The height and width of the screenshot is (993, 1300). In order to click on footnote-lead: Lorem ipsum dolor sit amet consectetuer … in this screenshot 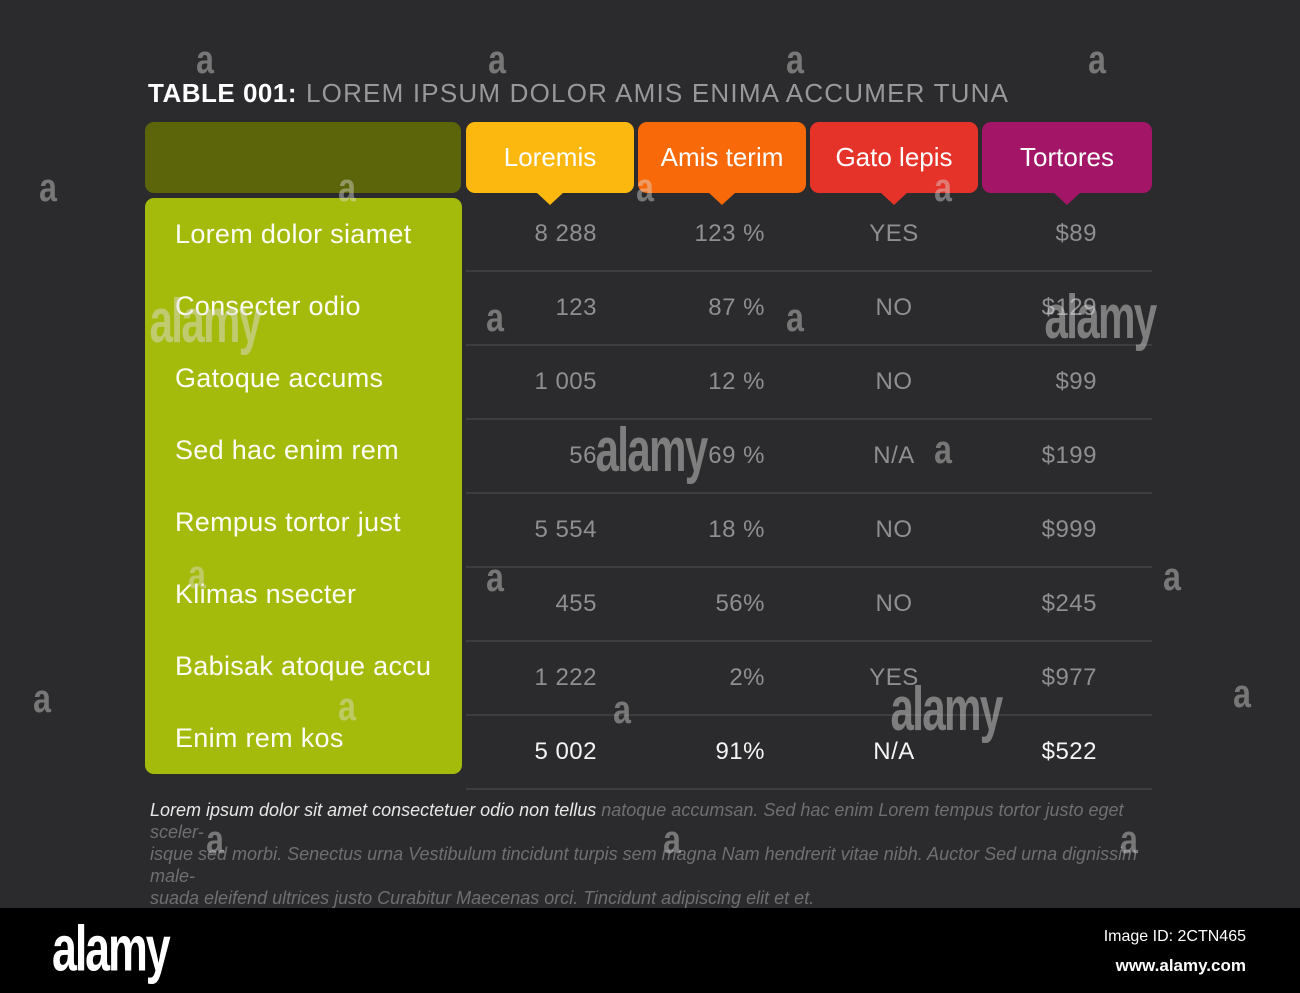, I will do `click(373, 810)`.